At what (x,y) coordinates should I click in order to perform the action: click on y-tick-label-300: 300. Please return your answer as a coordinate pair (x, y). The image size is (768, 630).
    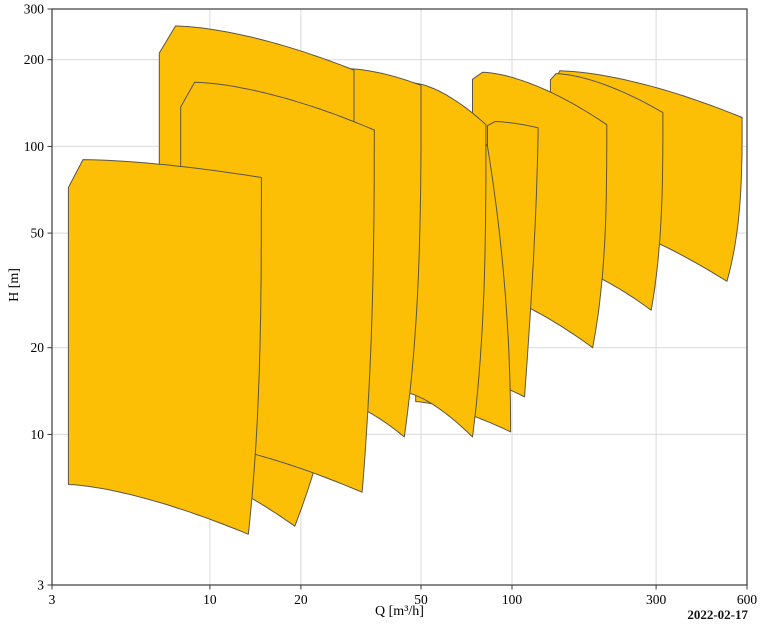
    Looking at the image, I should click on (34, 9).